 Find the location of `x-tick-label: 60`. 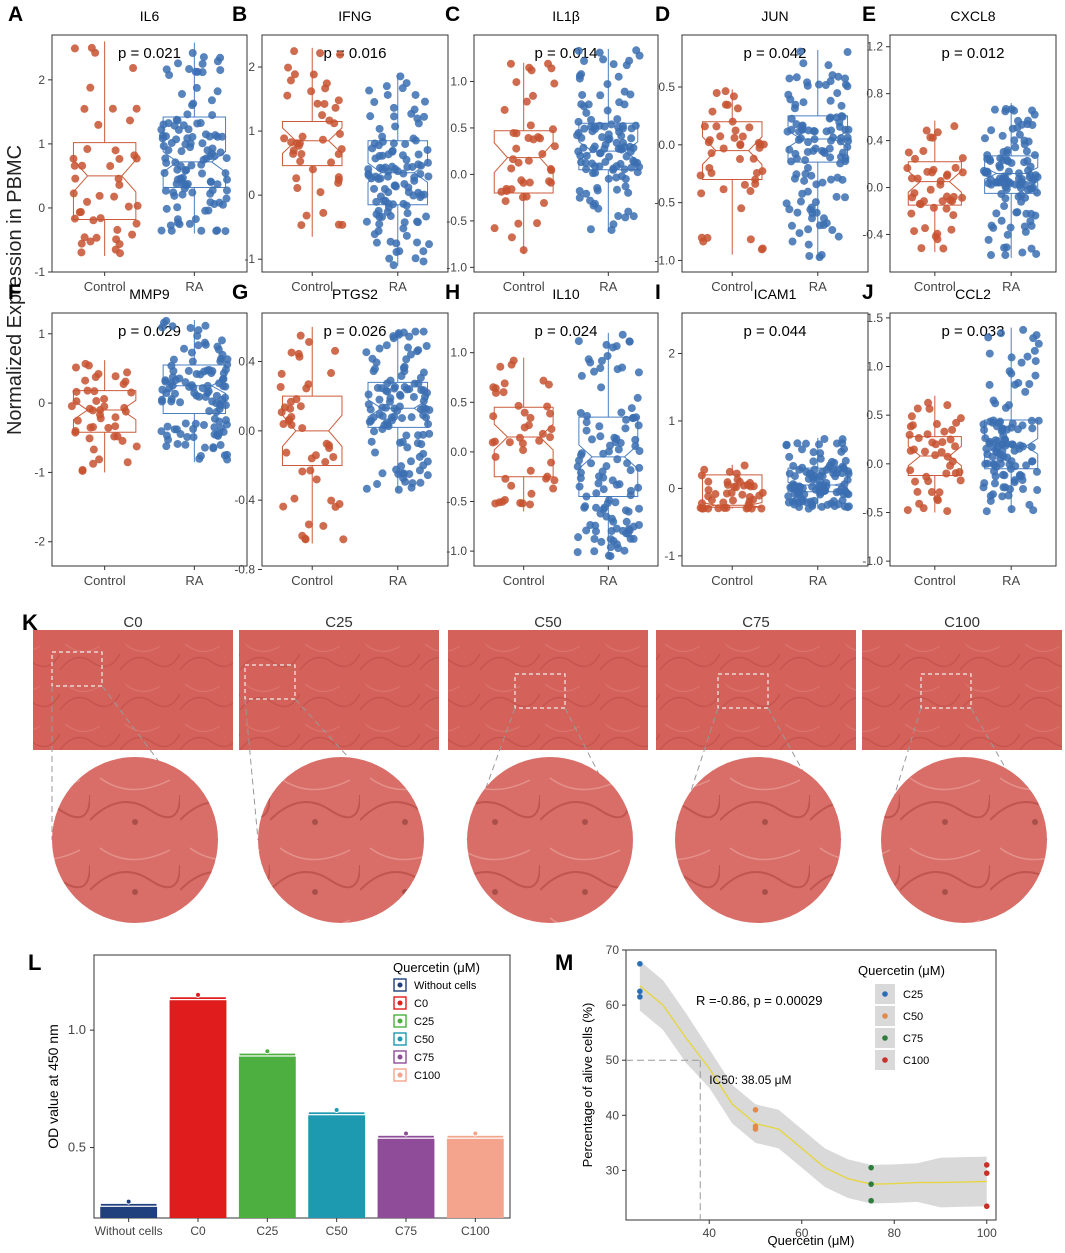

x-tick-label: 60 is located at coordinates (802, 1233).